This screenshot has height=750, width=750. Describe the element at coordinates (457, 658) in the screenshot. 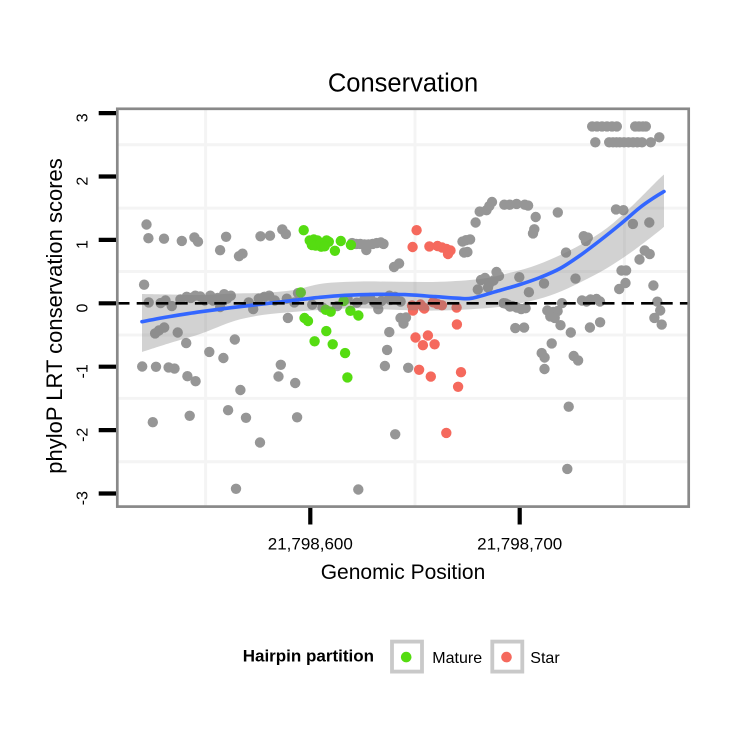

I see `svg-text: Mature` at that location.